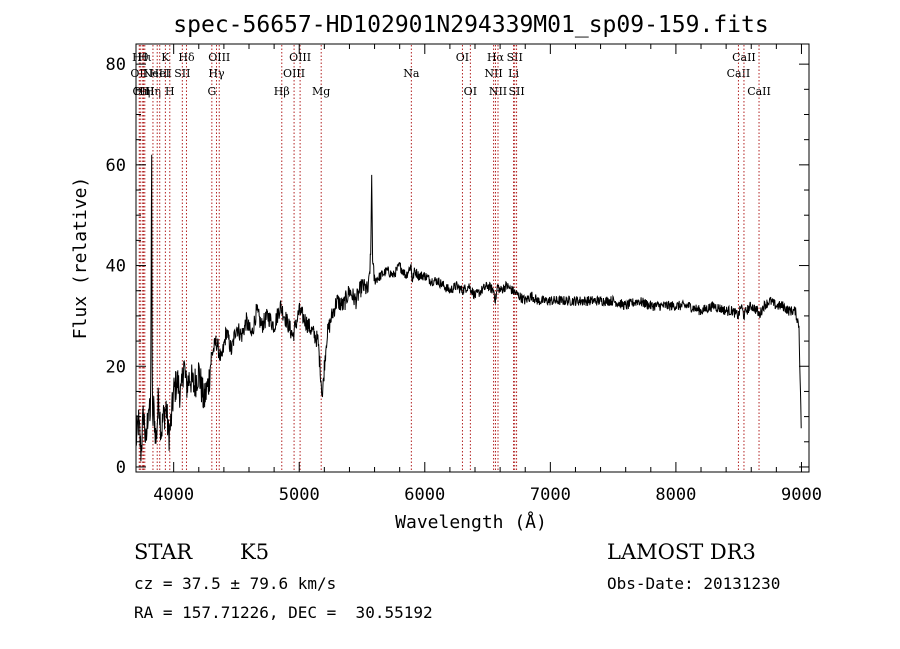  What do you see at coordinates (299, 495) in the screenshot?
I see `x-tick-label-5000: 5000` at bounding box center [299, 495].